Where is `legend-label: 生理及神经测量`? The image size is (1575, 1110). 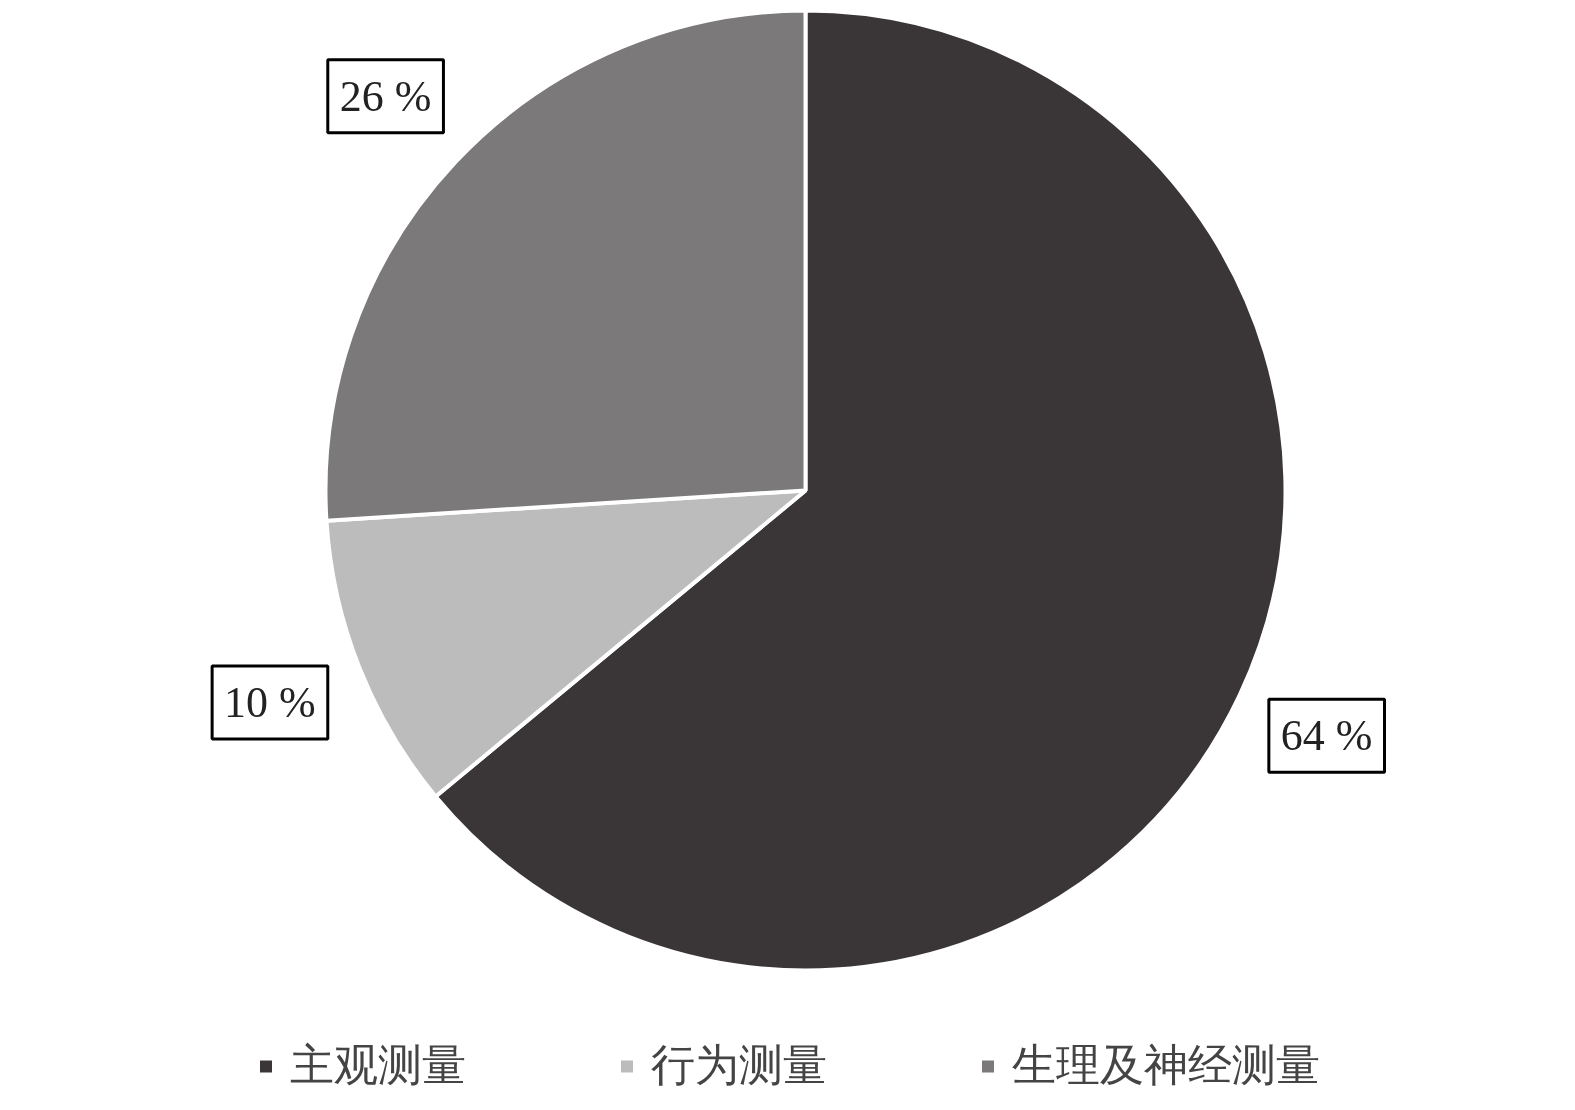 legend-label: 生理及神经测量 is located at coordinates (1166, 1065).